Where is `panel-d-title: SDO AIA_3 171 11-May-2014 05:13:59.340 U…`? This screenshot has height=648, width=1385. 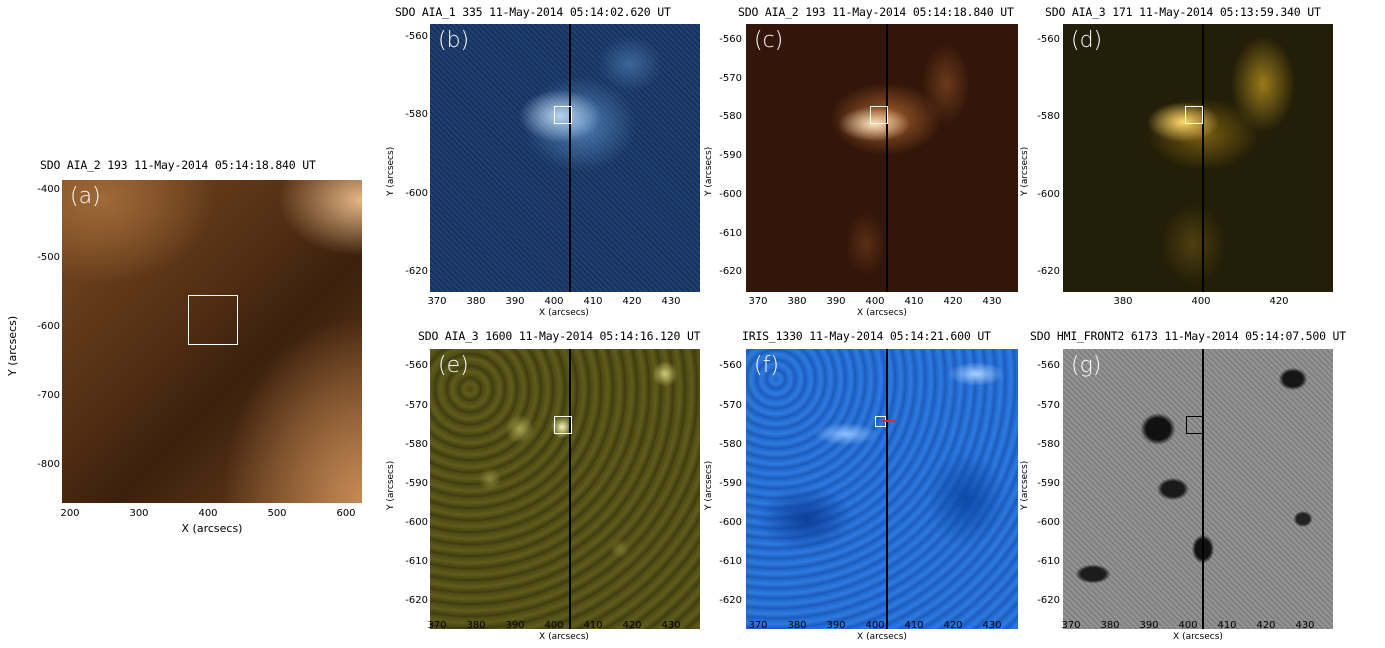
panel-d-title: SDO AIA_3 171 11-May-2014 05:13:59.340 U… is located at coordinates (1183, 12).